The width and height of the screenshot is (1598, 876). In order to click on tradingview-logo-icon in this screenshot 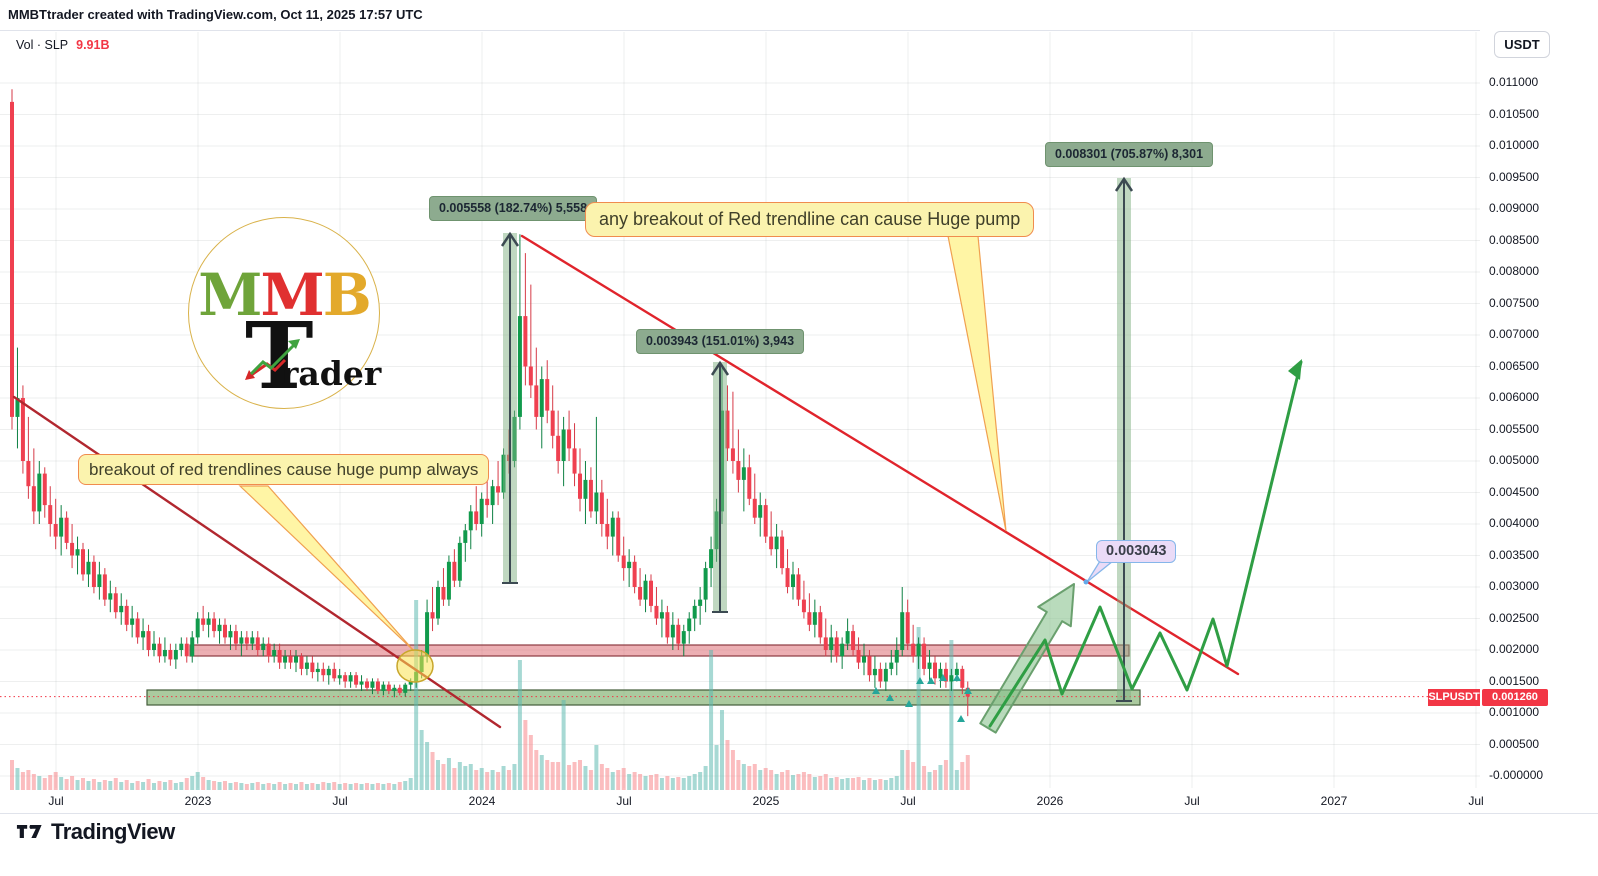, I will do `click(29, 831)`.